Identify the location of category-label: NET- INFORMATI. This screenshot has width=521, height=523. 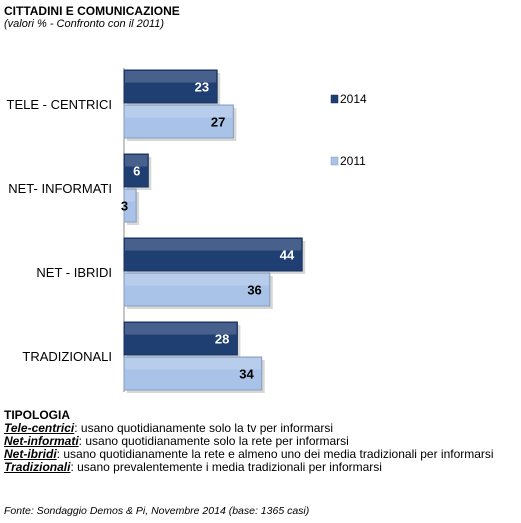
(60, 188).